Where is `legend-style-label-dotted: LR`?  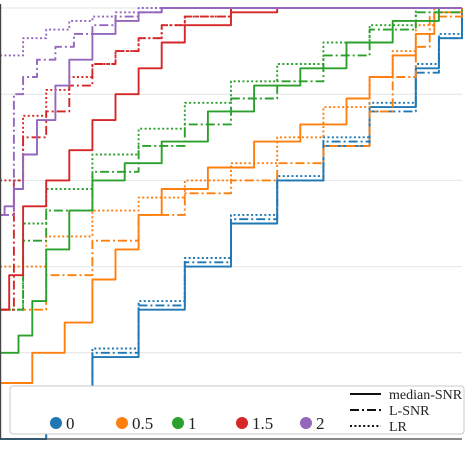
legend-style-label-dotted: LR is located at coordinates (398, 427).